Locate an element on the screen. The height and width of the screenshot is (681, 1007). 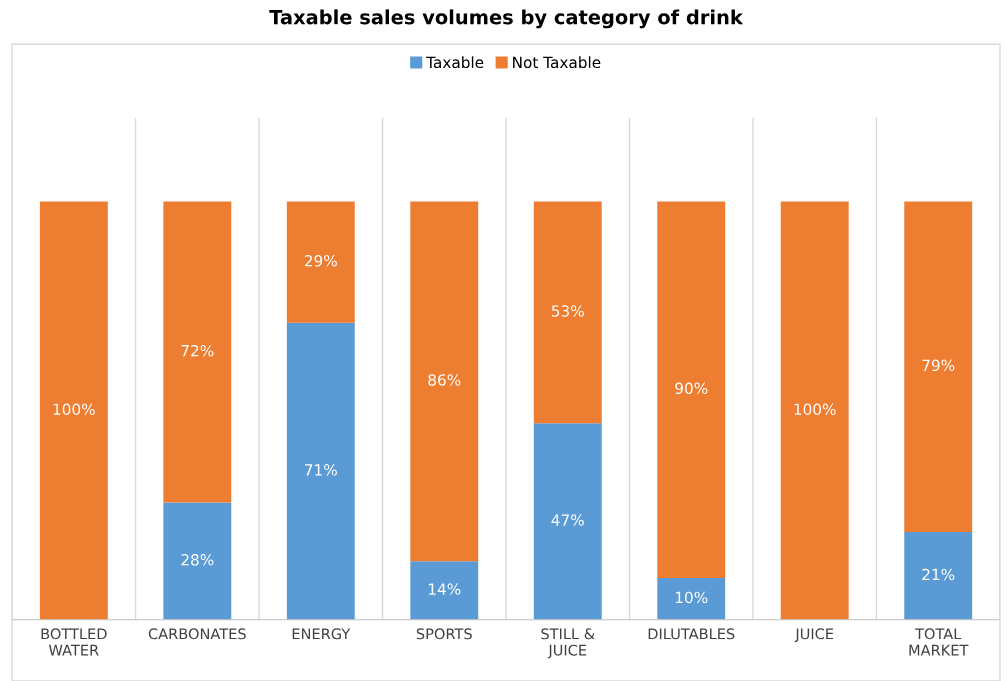
x-tick-label: BOTTLED WATER is located at coordinates (74, 642).